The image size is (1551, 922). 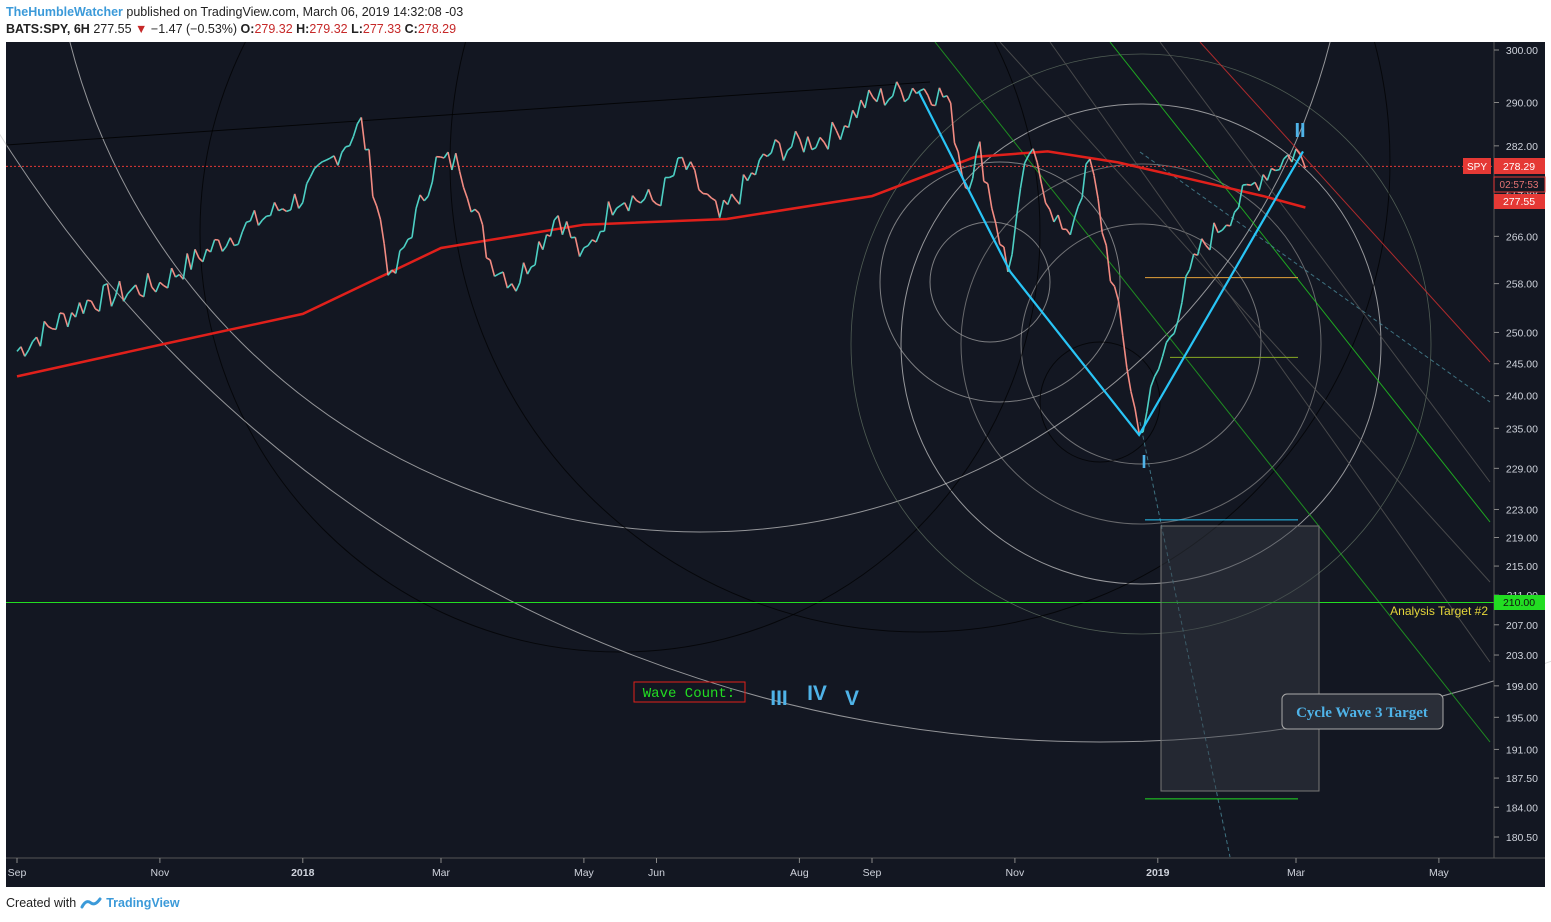 I want to click on time-tick-label: Nov, so click(x=160, y=873).